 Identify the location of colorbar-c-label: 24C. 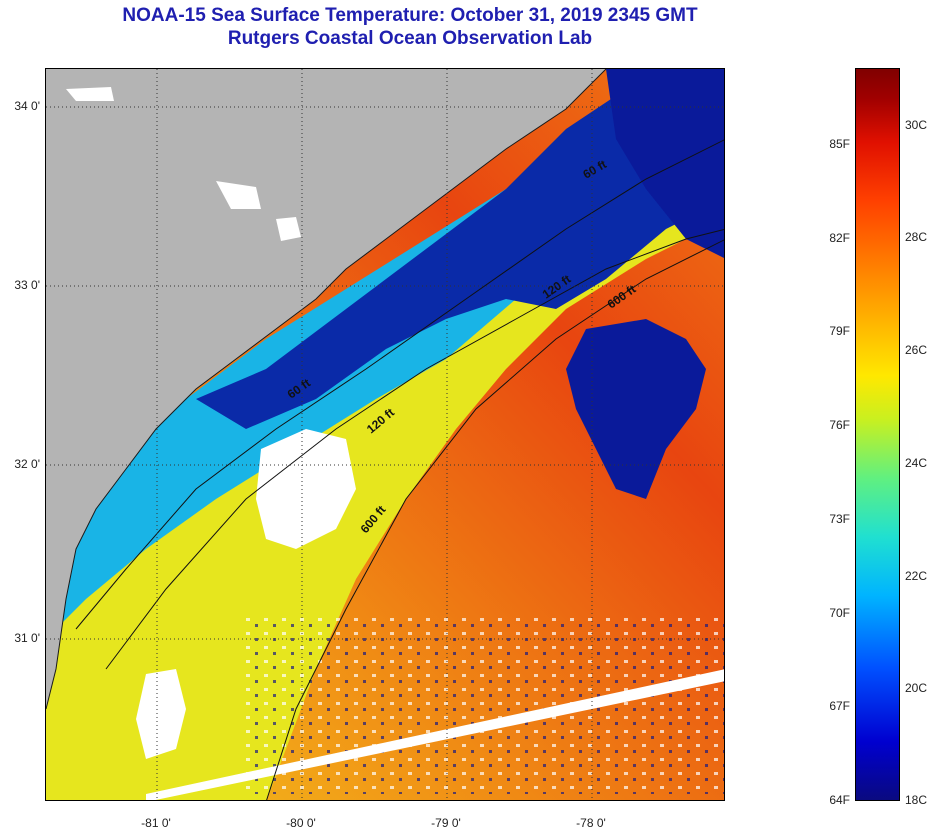
(916, 463).